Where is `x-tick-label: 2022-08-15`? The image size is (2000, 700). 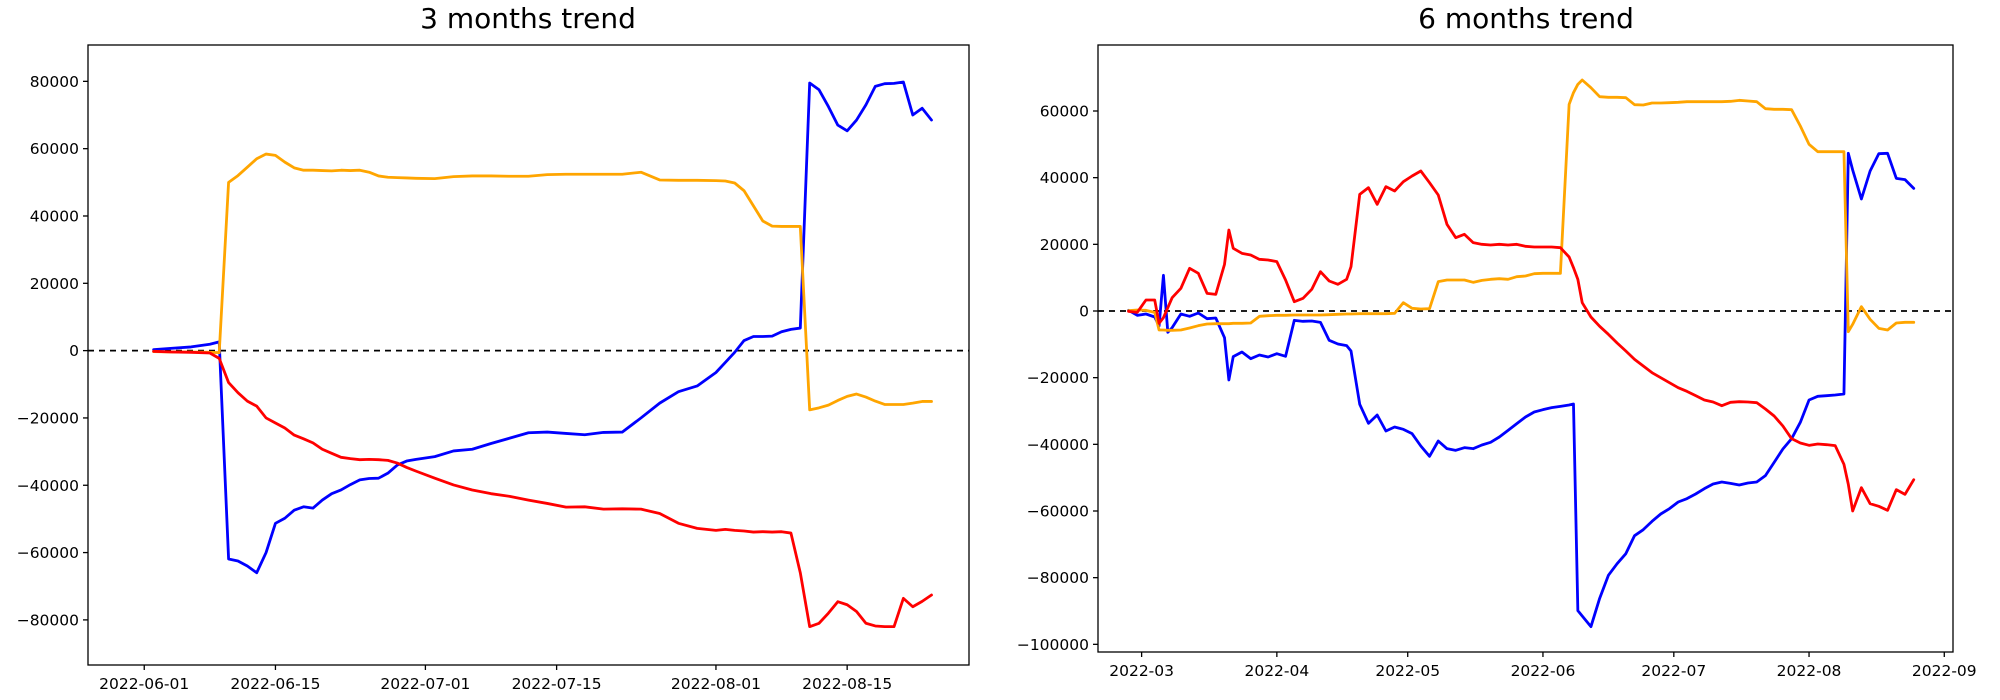
x-tick-label: 2022-08-15 is located at coordinates (847, 684).